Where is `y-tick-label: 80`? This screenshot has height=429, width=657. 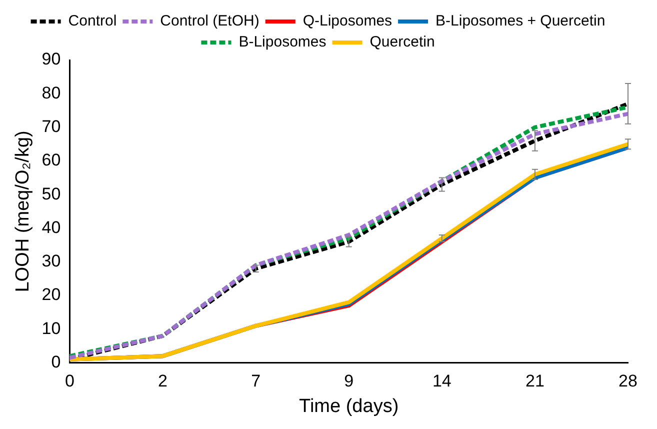
y-tick-label: 80 is located at coordinates (51, 92).